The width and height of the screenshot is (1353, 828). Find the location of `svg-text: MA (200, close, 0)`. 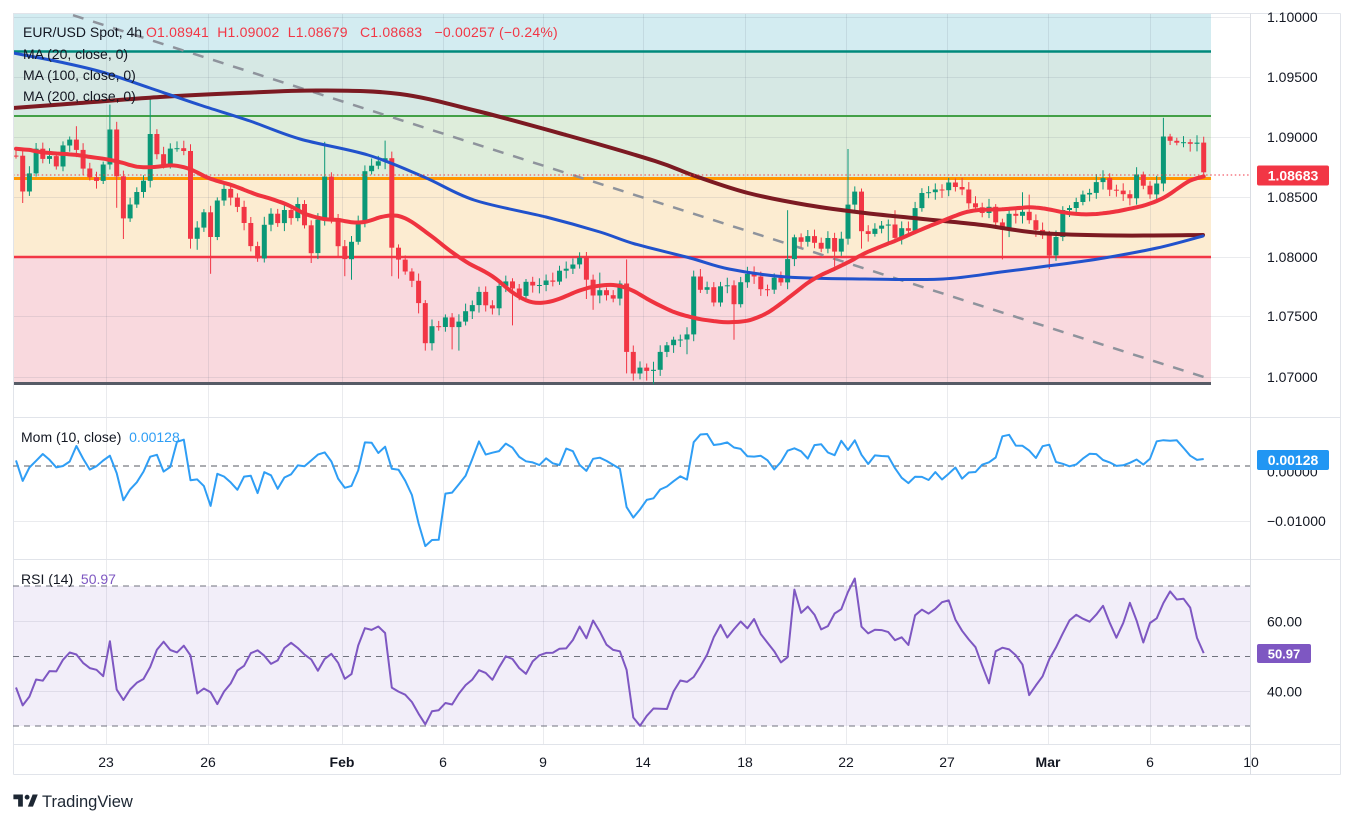

svg-text: MA (200, close, 0) is located at coordinates (79, 96).